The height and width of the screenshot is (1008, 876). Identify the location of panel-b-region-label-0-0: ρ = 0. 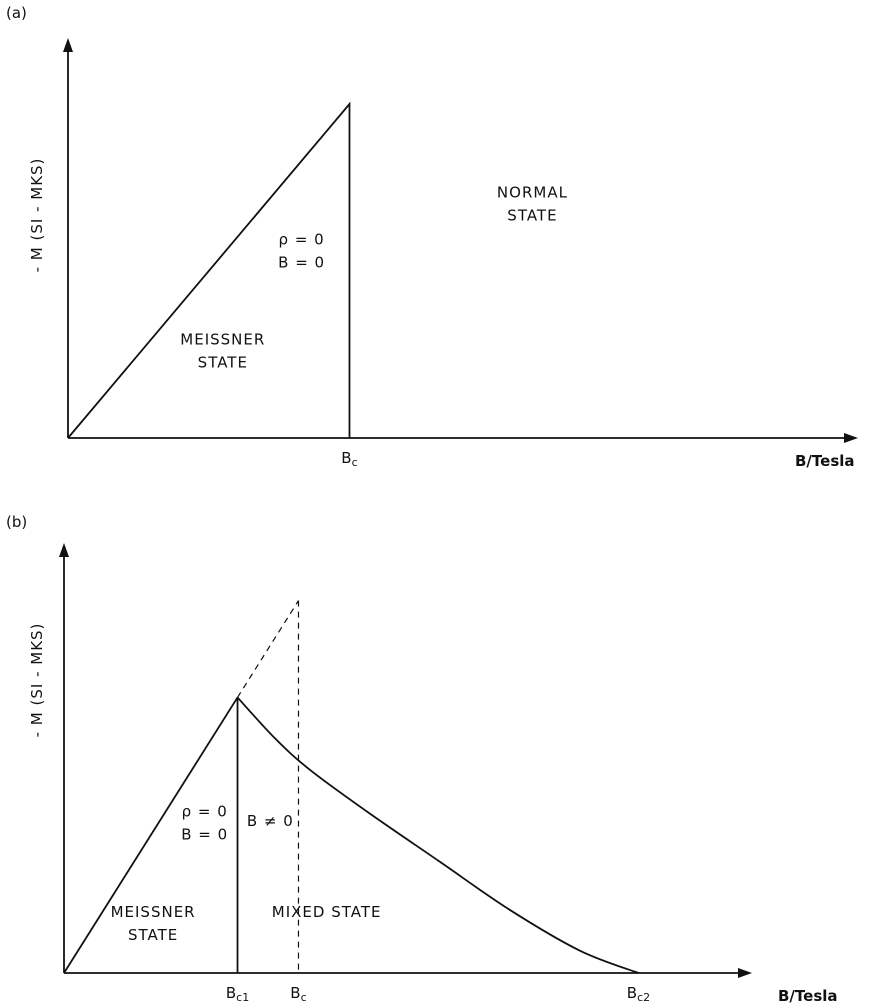
(205, 812).